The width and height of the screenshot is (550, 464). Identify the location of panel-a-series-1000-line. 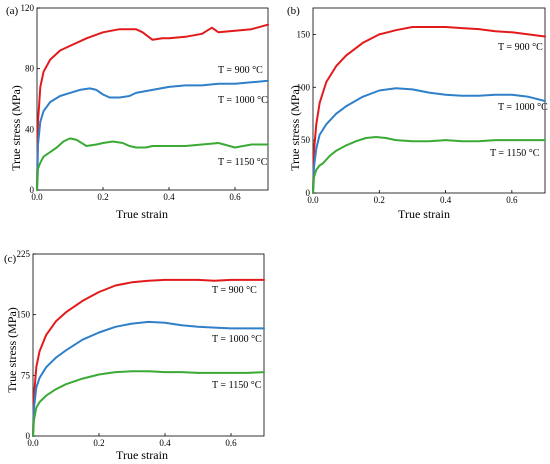
(152, 135).